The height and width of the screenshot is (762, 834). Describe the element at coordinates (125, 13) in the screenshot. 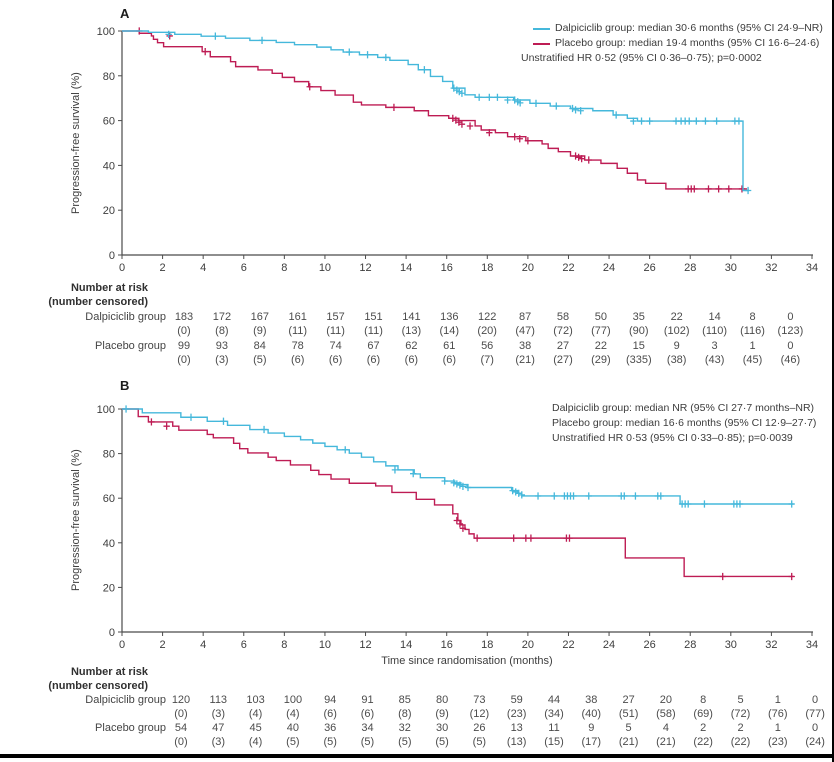

I see `panel-a-label: A` at that location.